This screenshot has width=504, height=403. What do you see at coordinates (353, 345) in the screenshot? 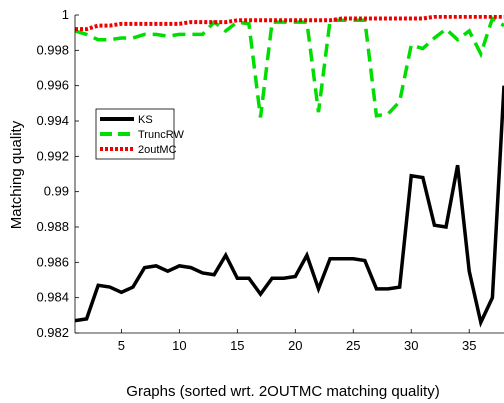
I see `x-tick-label: 25` at bounding box center [353, 345].